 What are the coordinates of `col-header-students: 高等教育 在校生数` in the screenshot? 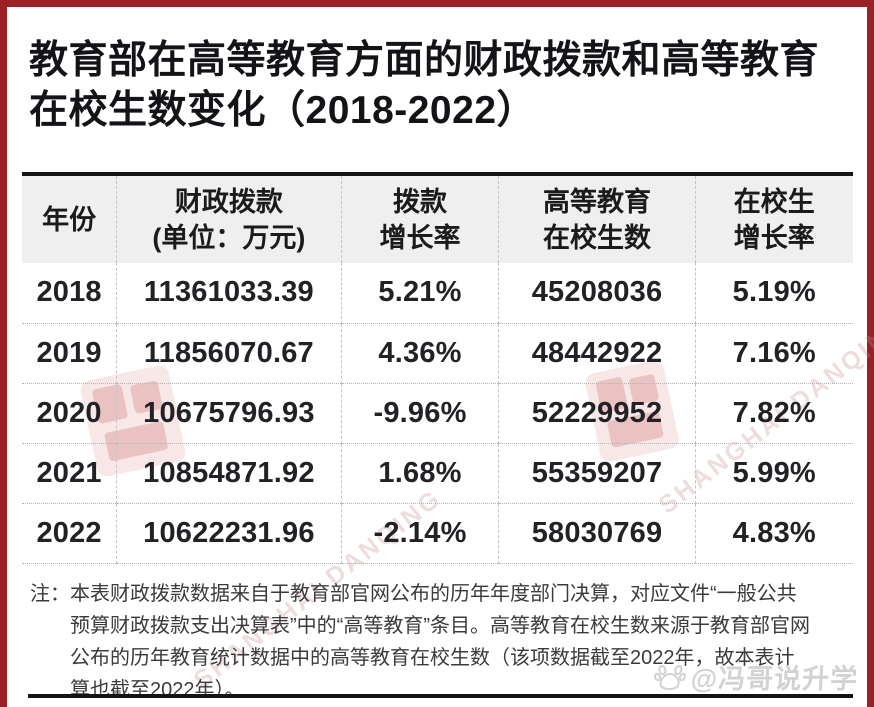 It's located at (597, 218).